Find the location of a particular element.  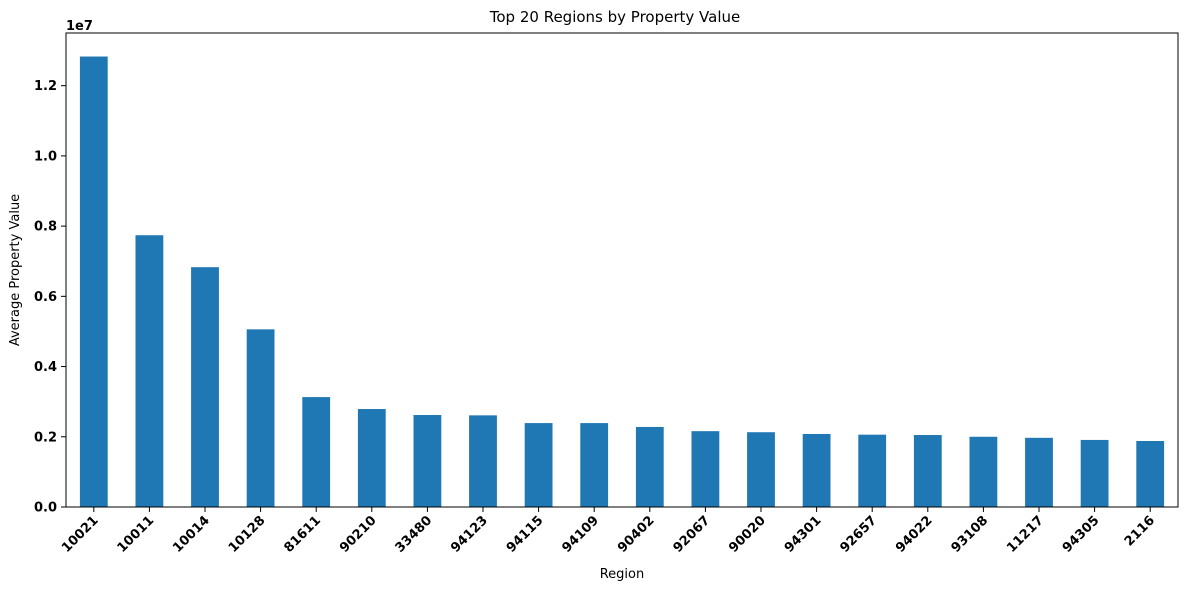

chart-title: Top 20 Regions by Property Value is located at coordinates (614, 17).